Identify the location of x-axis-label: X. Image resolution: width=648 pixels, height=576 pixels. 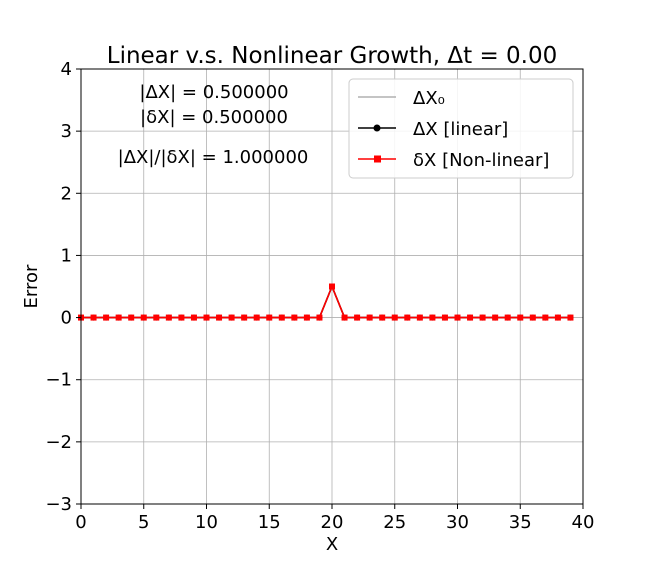
(332, 544).